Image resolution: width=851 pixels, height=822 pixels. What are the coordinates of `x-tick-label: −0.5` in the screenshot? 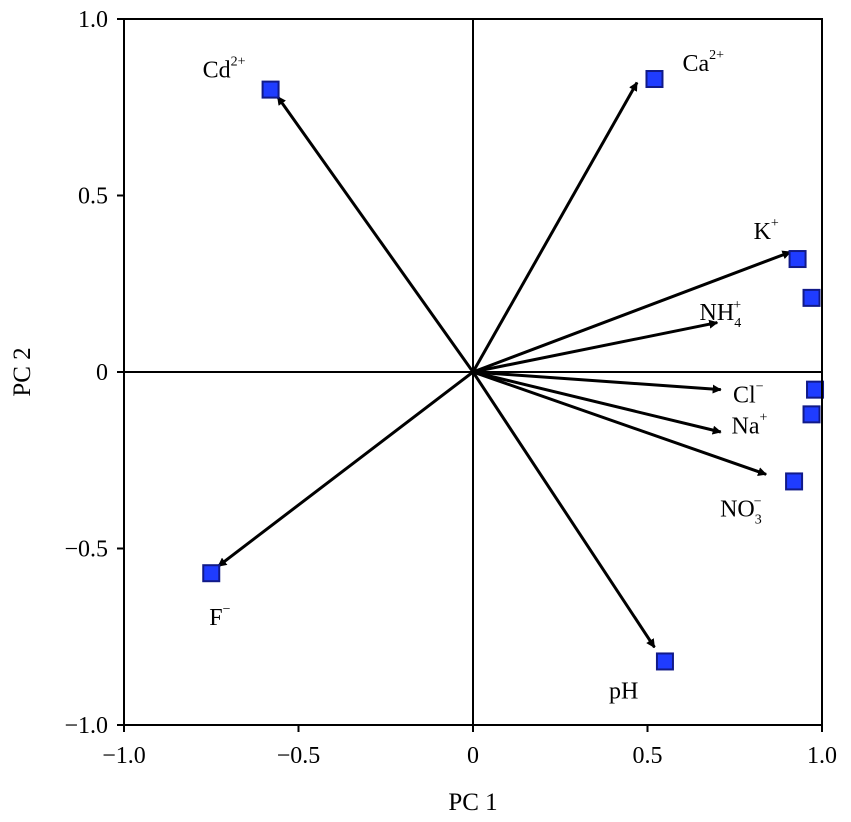 It's located at (299, 756).